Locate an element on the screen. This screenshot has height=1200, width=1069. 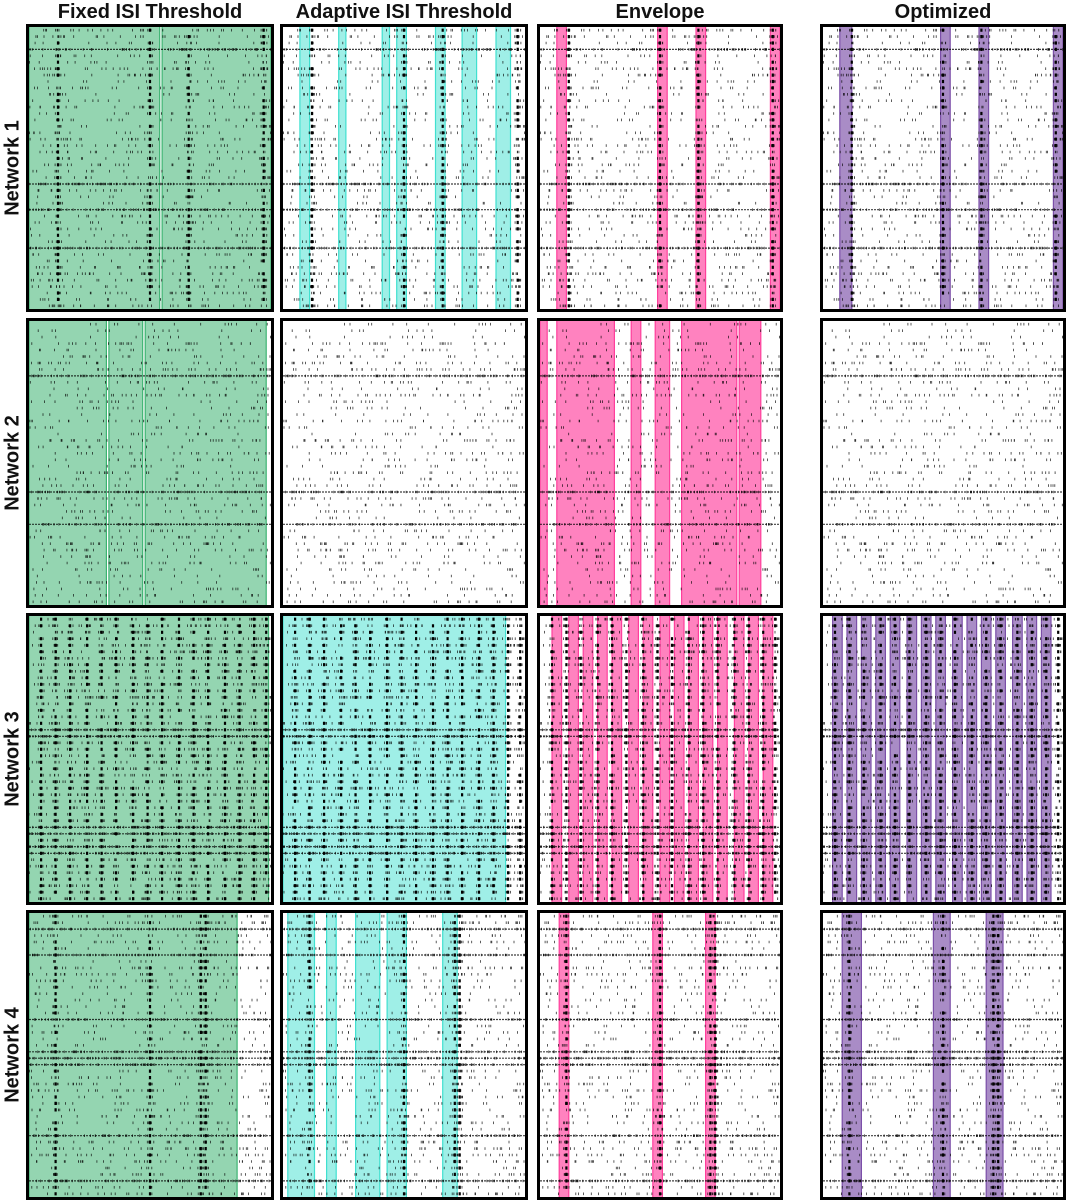
column-title-optimized: Optimized is located at coordinates (943, 12).